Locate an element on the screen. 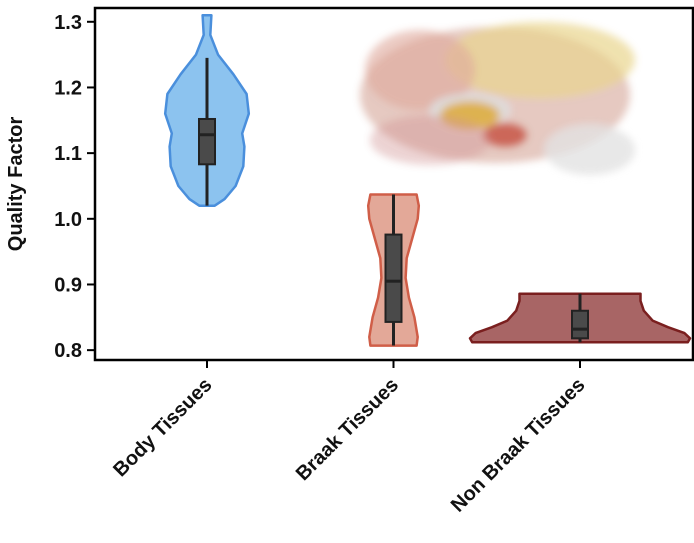  y-tick-label: 1.2 is located at coordinates (68, 88).